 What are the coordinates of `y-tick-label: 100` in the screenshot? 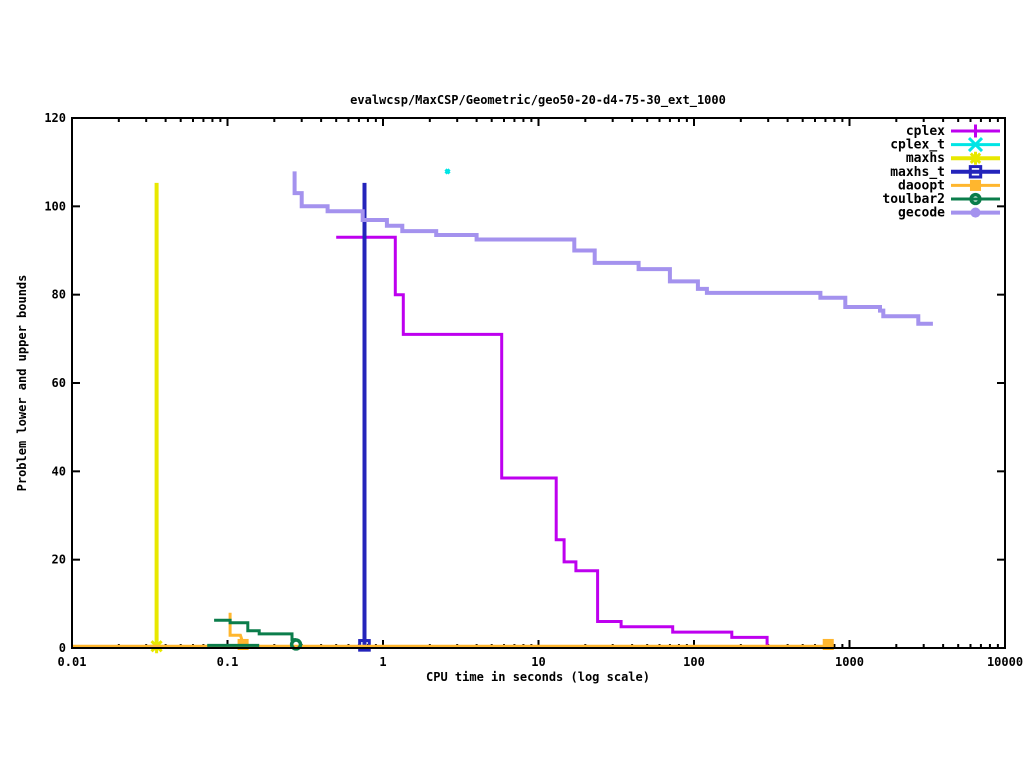 It's located at (55, 206).